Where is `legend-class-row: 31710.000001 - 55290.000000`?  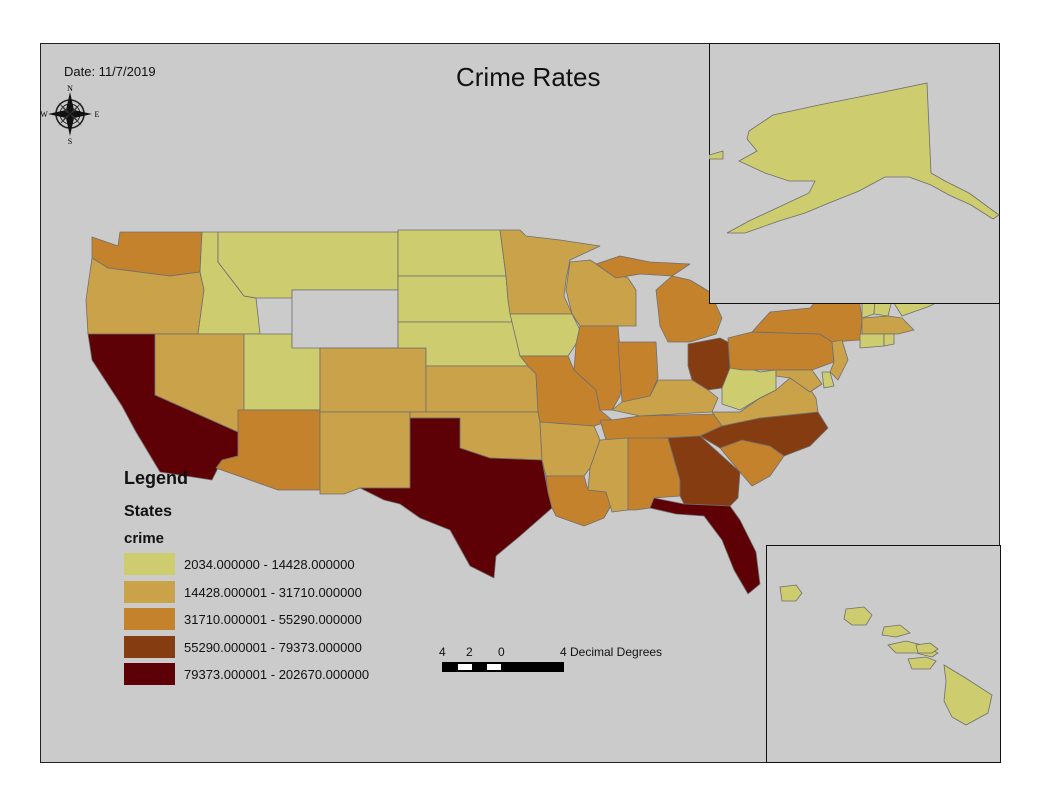 legend-class-row: 31710.000001 - 55290.000000 is located at coordinates (243, 619).